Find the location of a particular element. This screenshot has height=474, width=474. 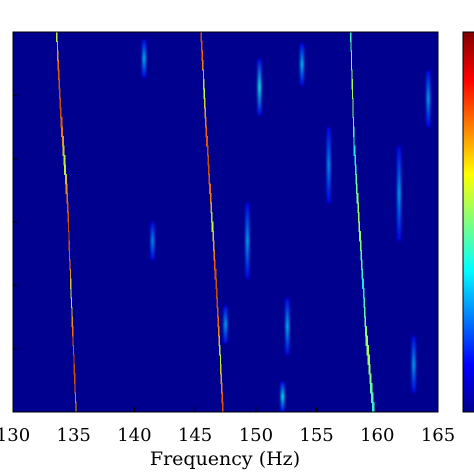

colorbar is located at coordinates (468, 222).